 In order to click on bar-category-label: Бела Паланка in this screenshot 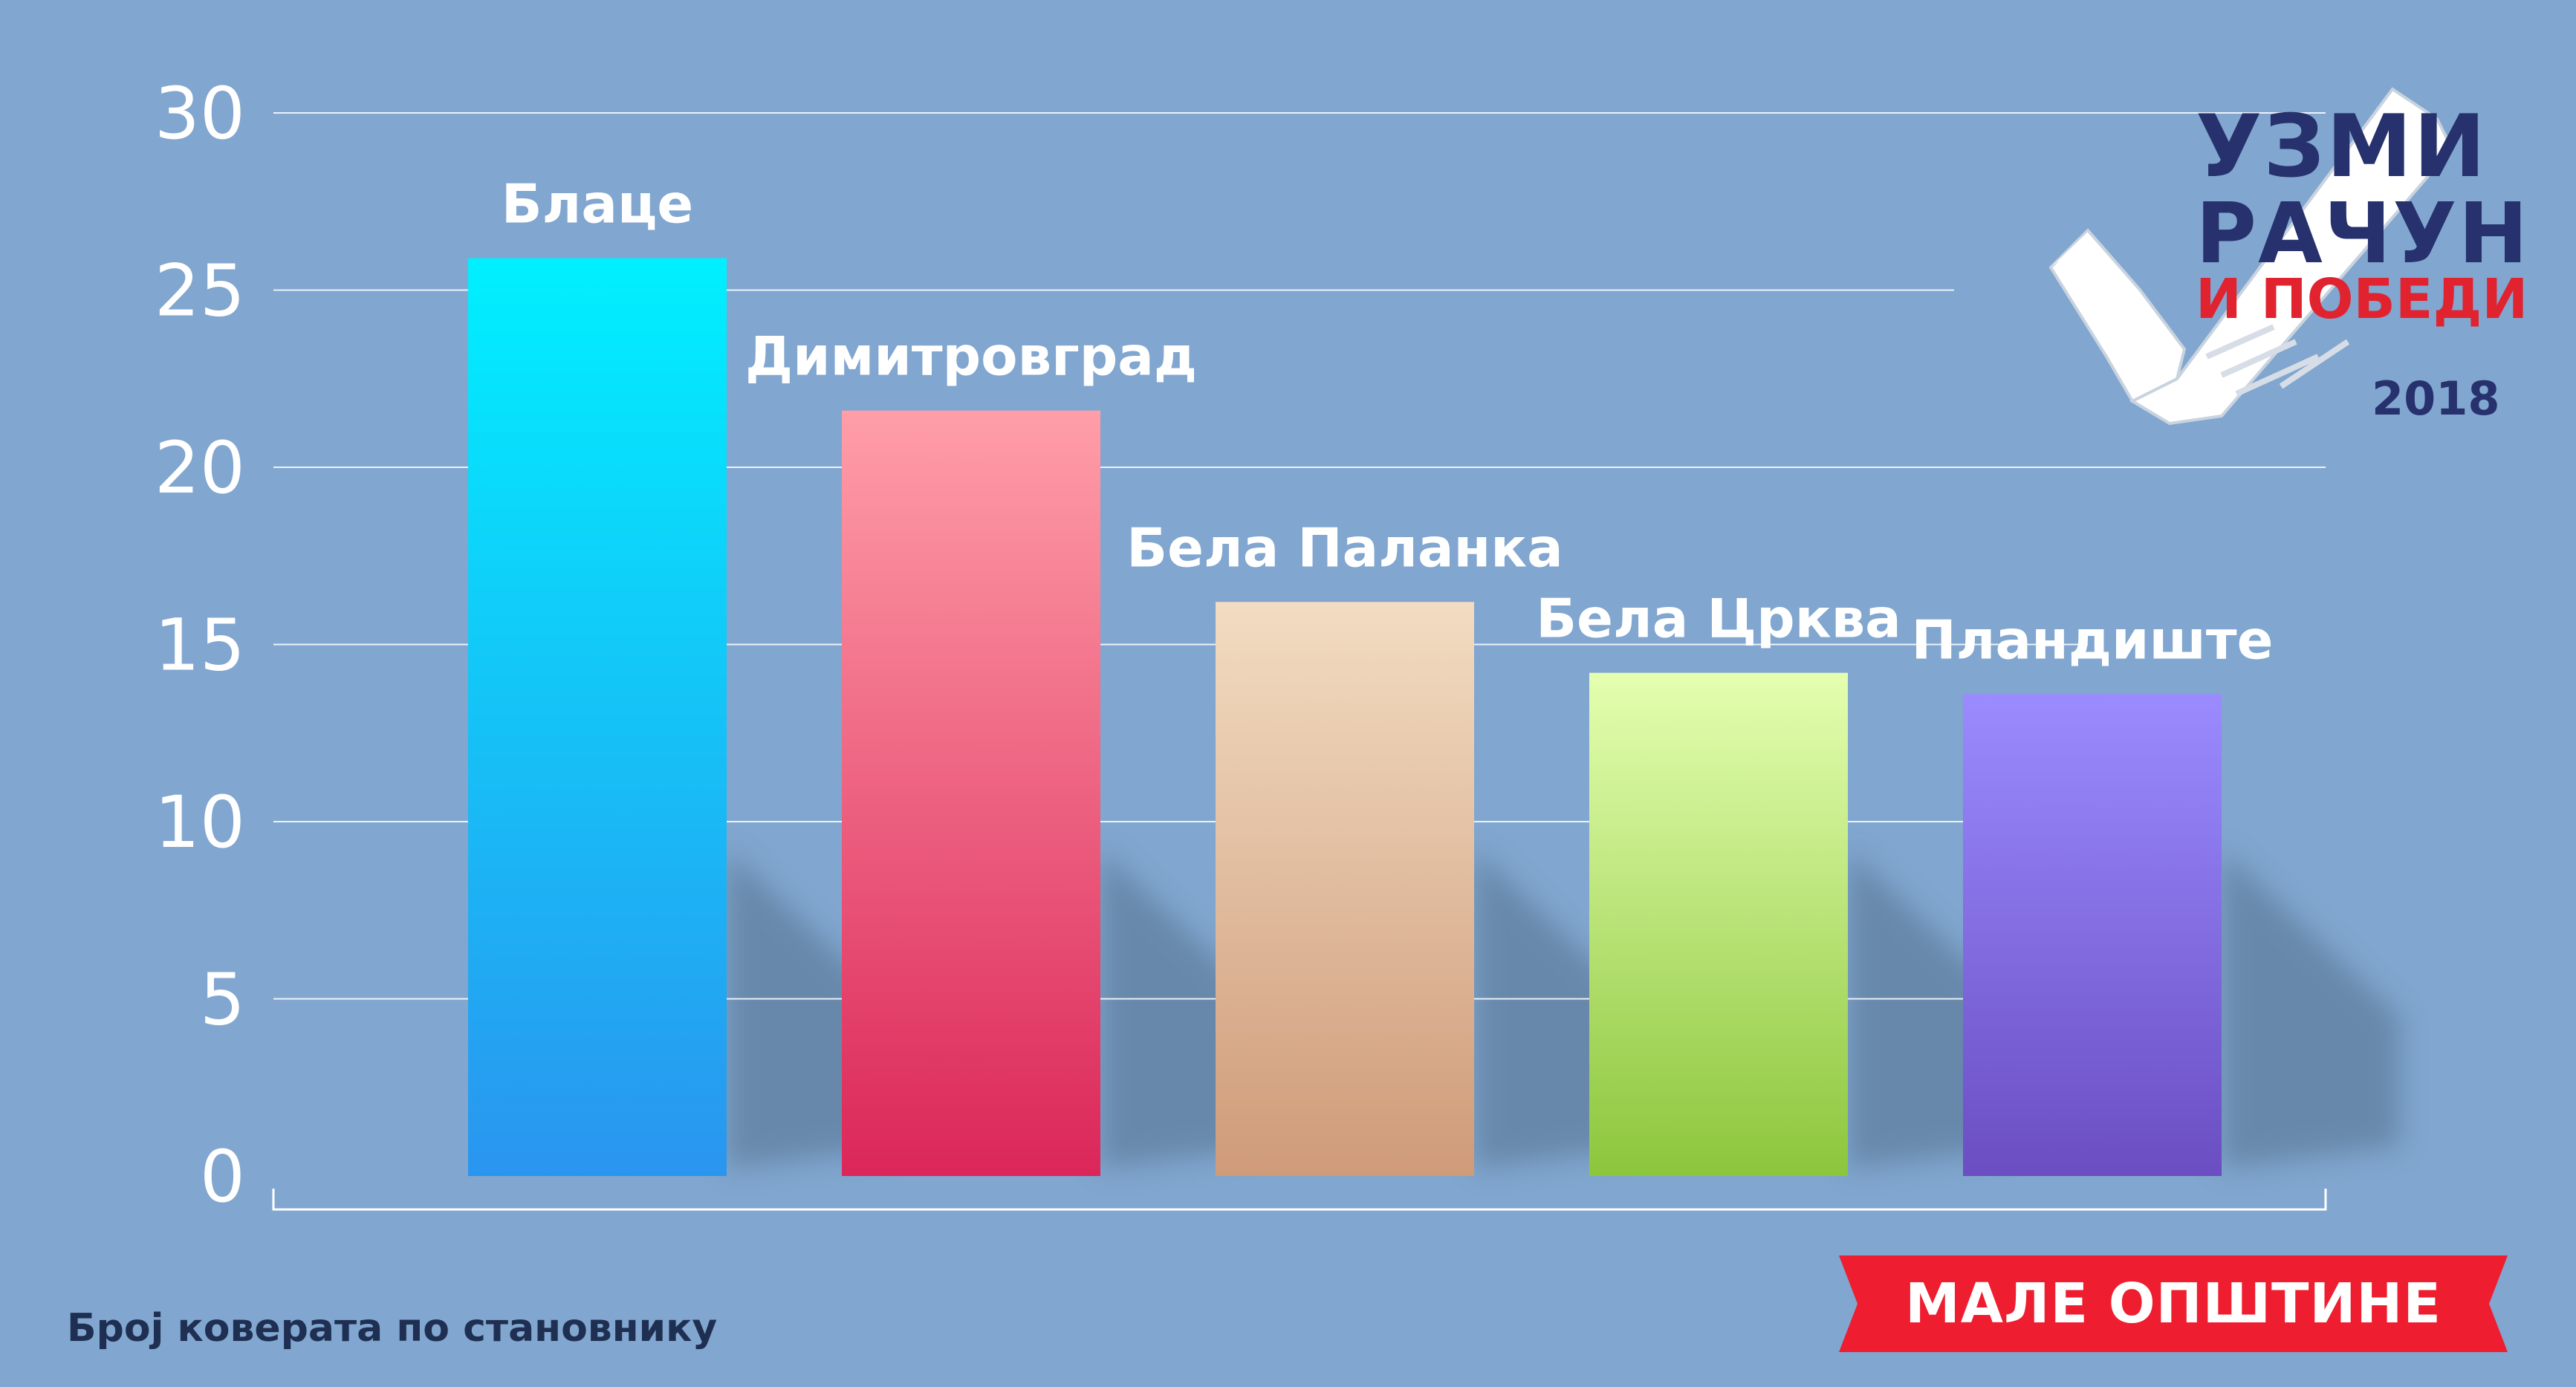, I will do `click(1344, 547)`.